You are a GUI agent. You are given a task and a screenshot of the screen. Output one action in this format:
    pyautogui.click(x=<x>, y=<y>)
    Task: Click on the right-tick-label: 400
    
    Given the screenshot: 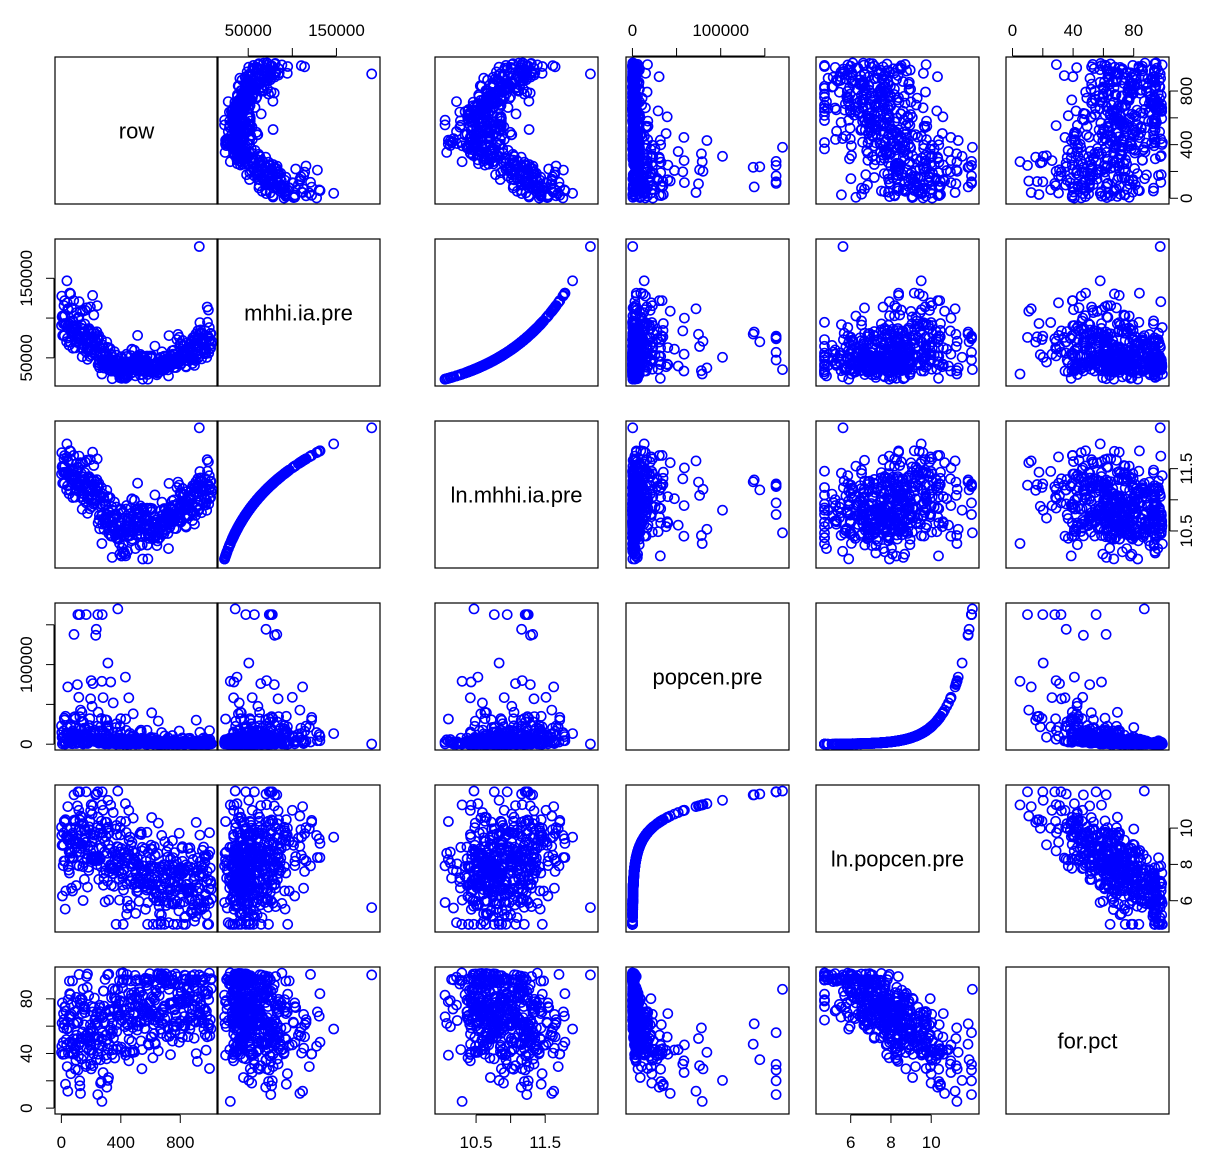 What is the action you would take?
    pyautogui.click(x=1186, y=144)
    